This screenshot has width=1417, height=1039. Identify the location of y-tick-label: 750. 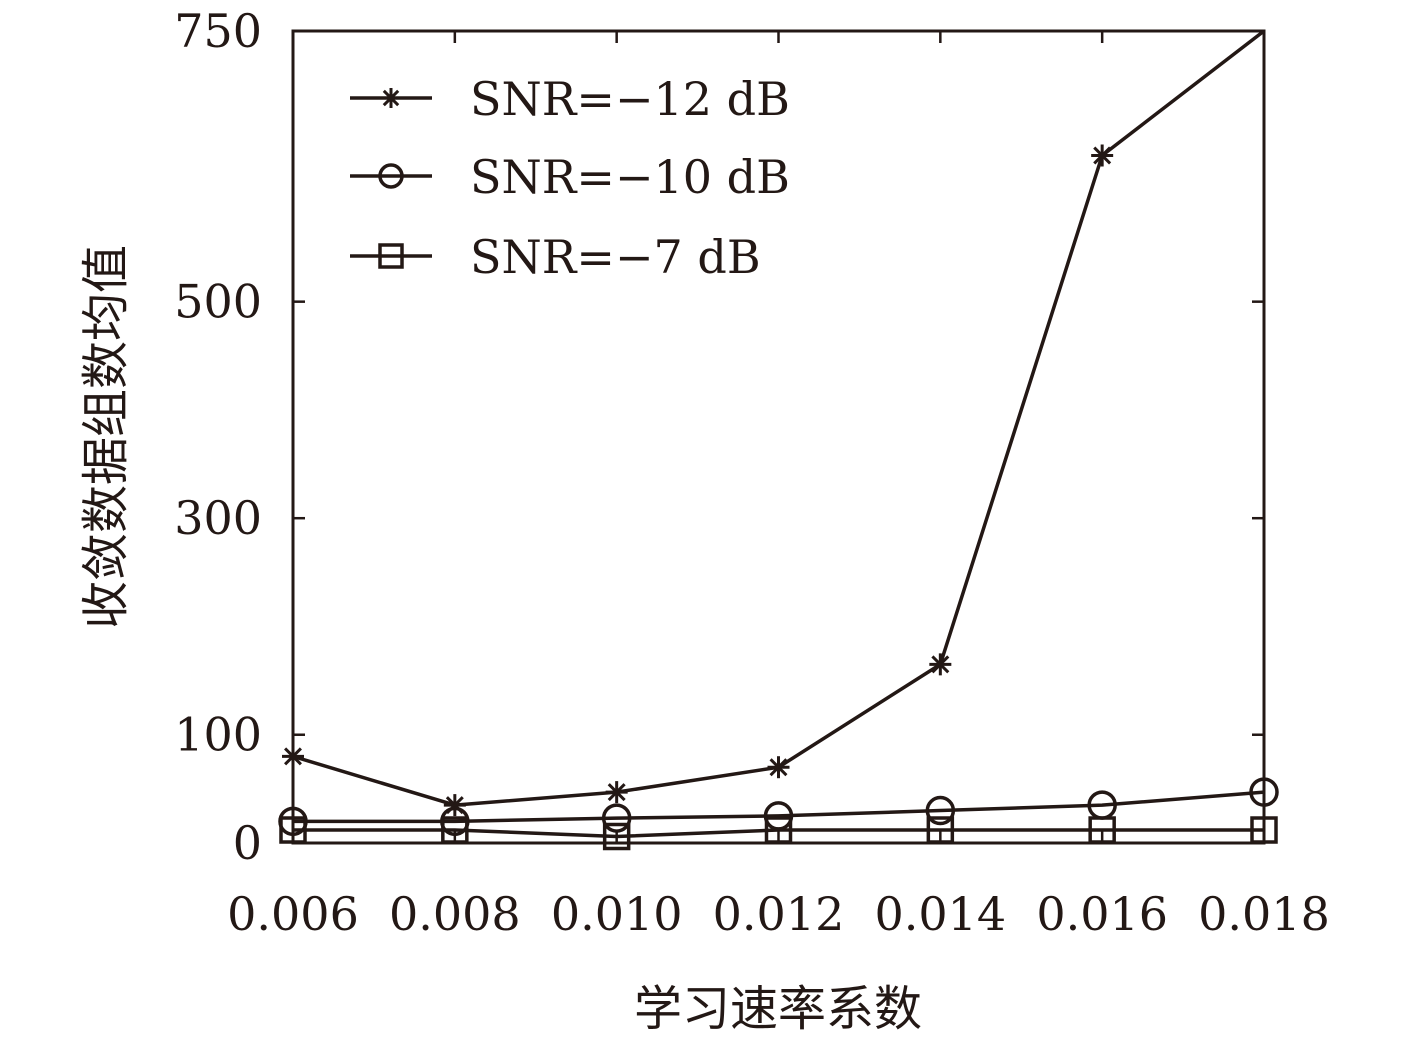
(218, 31).